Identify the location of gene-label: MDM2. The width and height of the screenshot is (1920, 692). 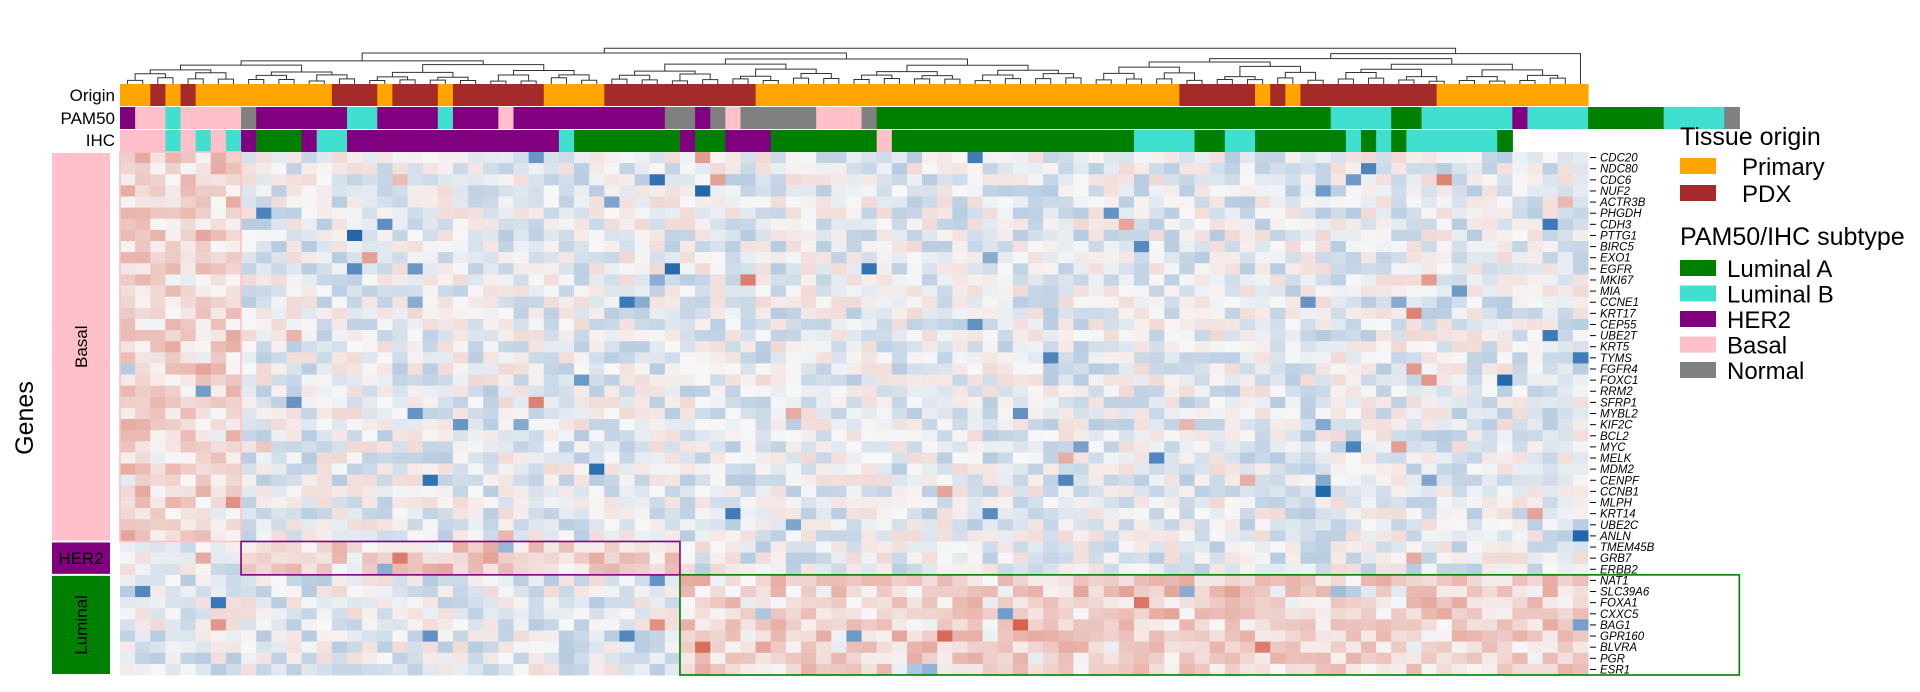
(1617, 470).